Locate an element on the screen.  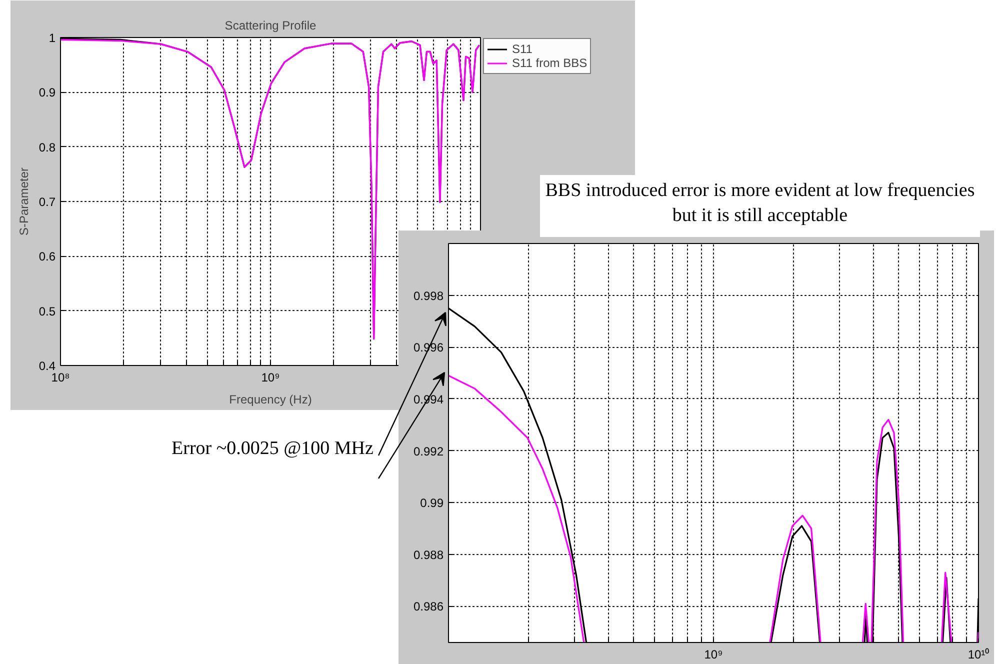
x-tick-label: 10¹⁰ is located at coordinates (979, 655).